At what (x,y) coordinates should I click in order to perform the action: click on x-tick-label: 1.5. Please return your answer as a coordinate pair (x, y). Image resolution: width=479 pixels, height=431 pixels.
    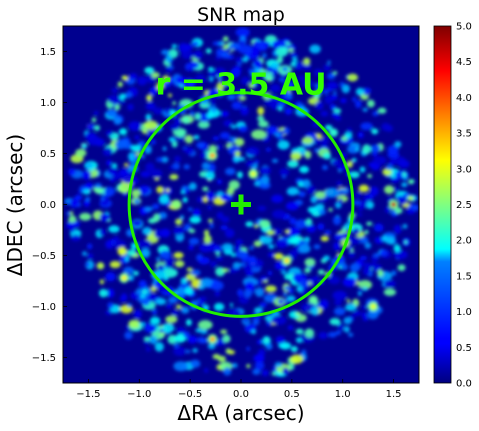
    Looking at the image, I should click on (394, 394).